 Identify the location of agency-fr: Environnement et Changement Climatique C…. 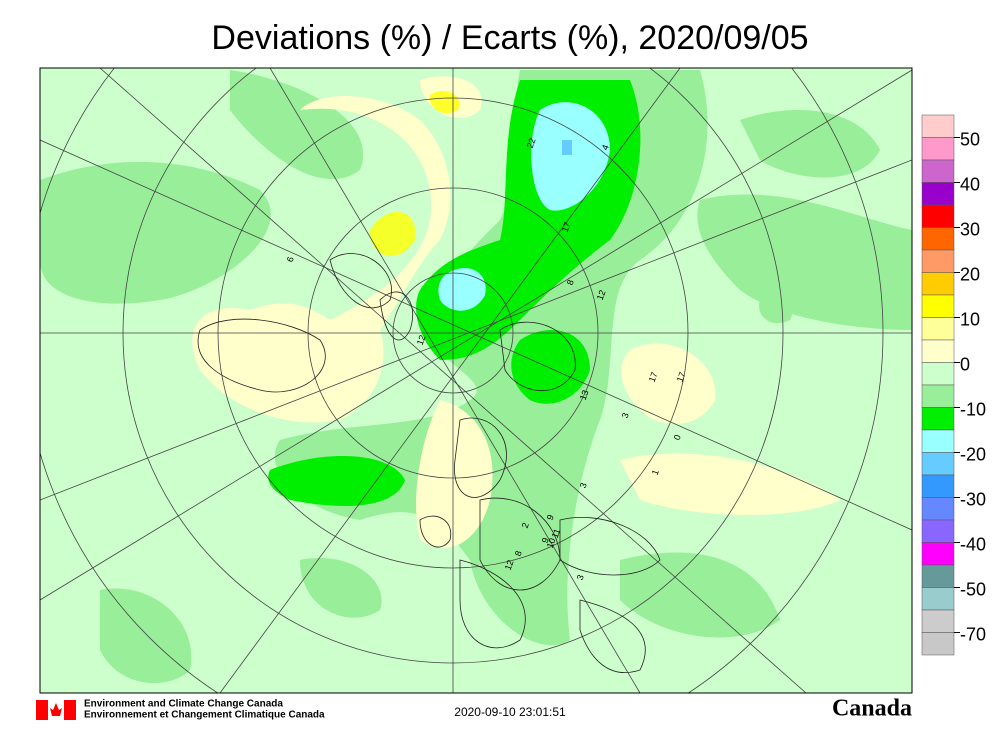
(204, 715).